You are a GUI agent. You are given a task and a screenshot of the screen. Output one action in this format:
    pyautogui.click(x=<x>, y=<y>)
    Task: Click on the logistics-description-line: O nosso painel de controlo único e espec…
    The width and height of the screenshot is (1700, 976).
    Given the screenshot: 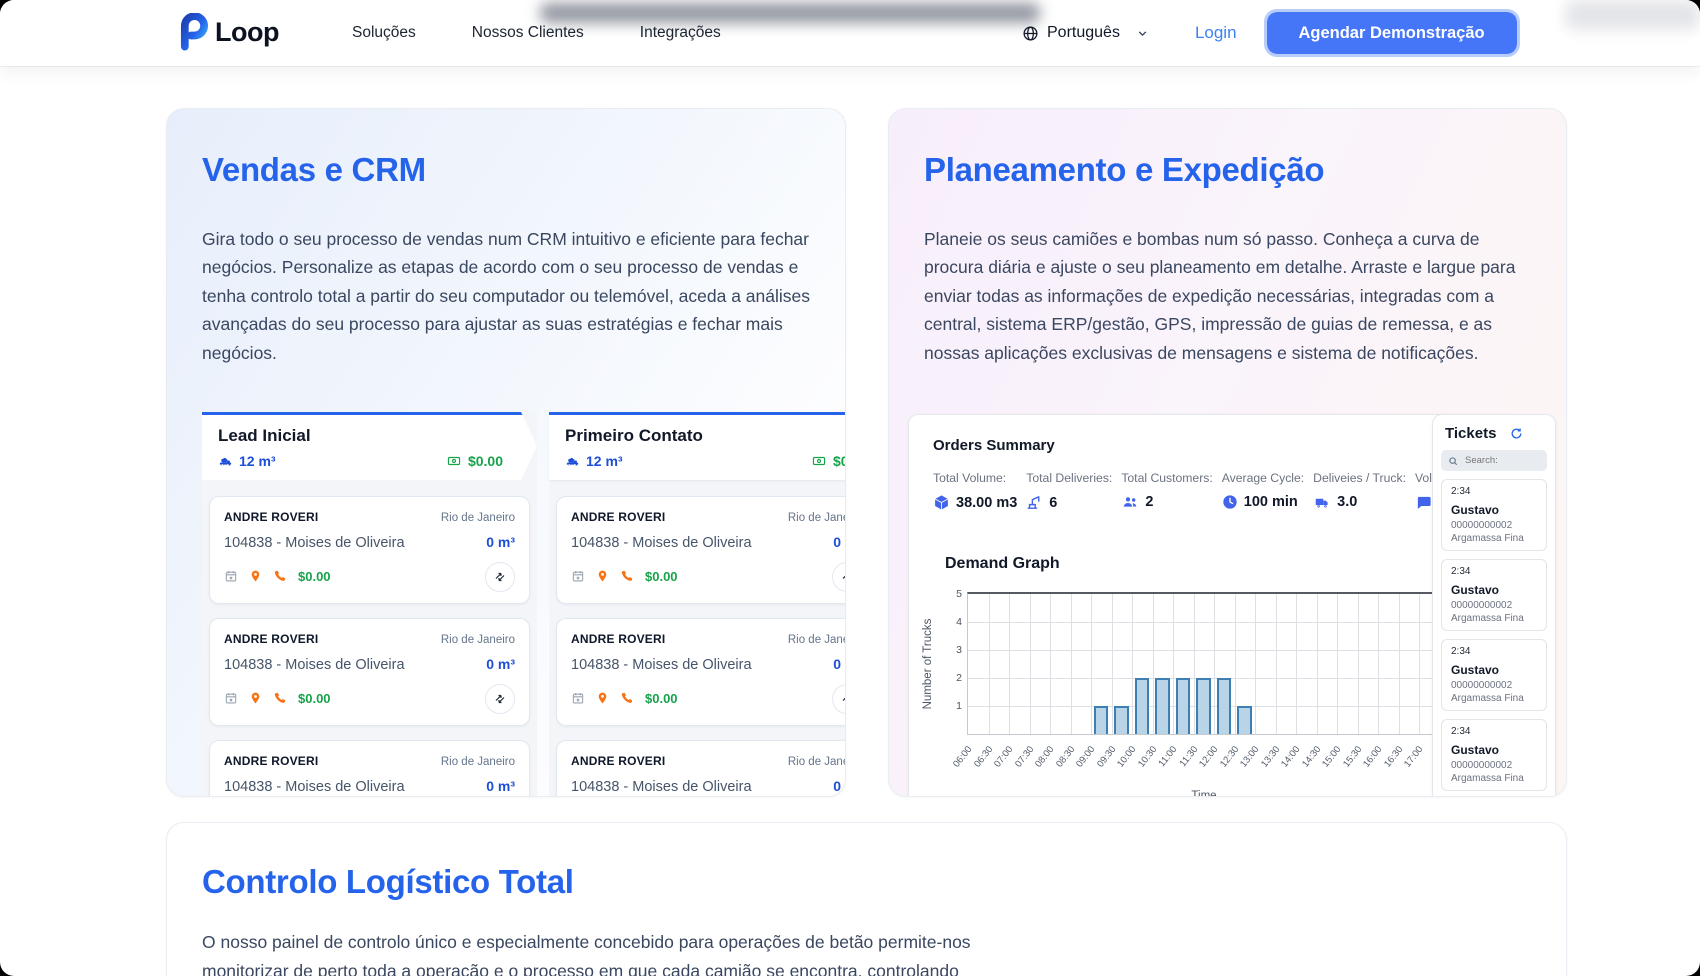 What is the action you would take?
    pyautogui.click(x=586, y=942)
    